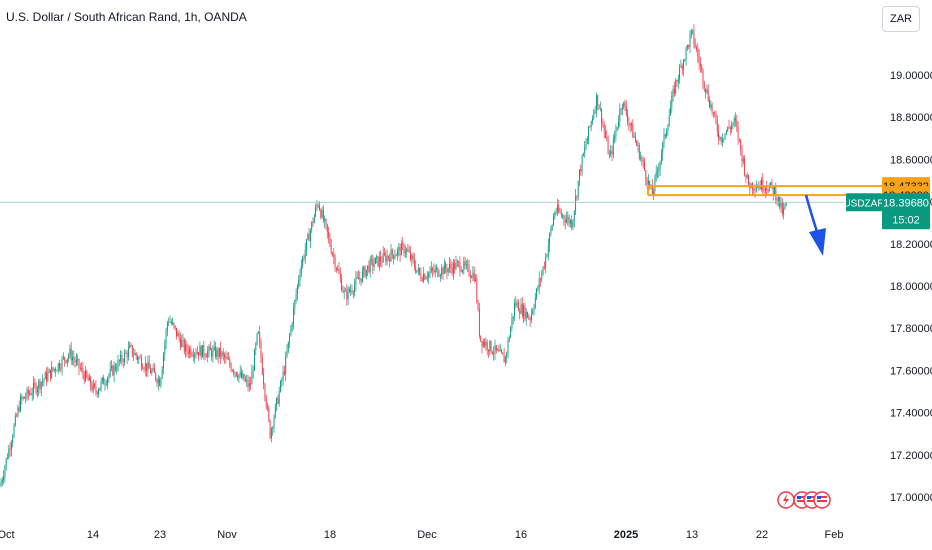 The width and height of the screenshot is (932, 550). What do you see at coordinates (911, 245) in the screenshot?
I see `y-tick-label: 18.20000` at bounding box center [911, 245].